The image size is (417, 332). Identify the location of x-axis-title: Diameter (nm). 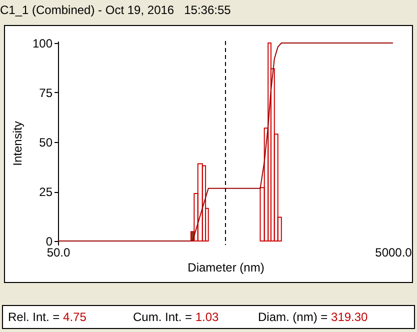
(226, 267).